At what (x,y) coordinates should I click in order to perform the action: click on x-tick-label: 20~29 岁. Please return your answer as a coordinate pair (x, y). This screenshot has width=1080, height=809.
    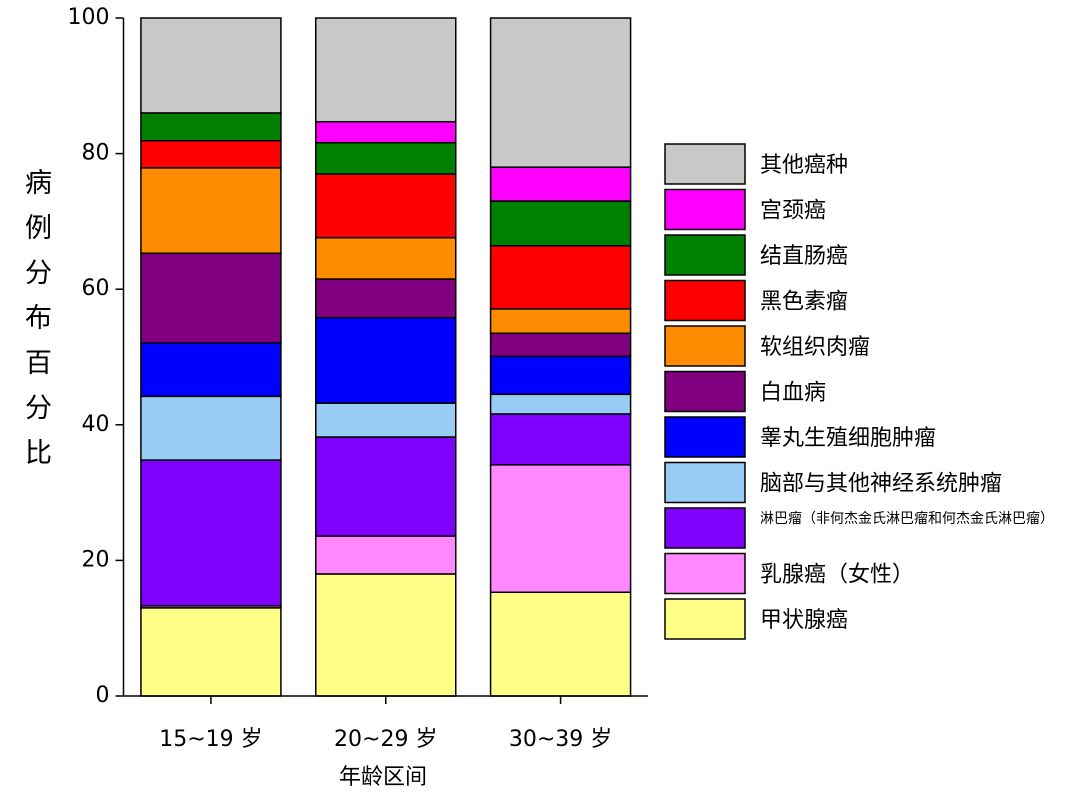
    Looking at the image, I should click on (385, 739).